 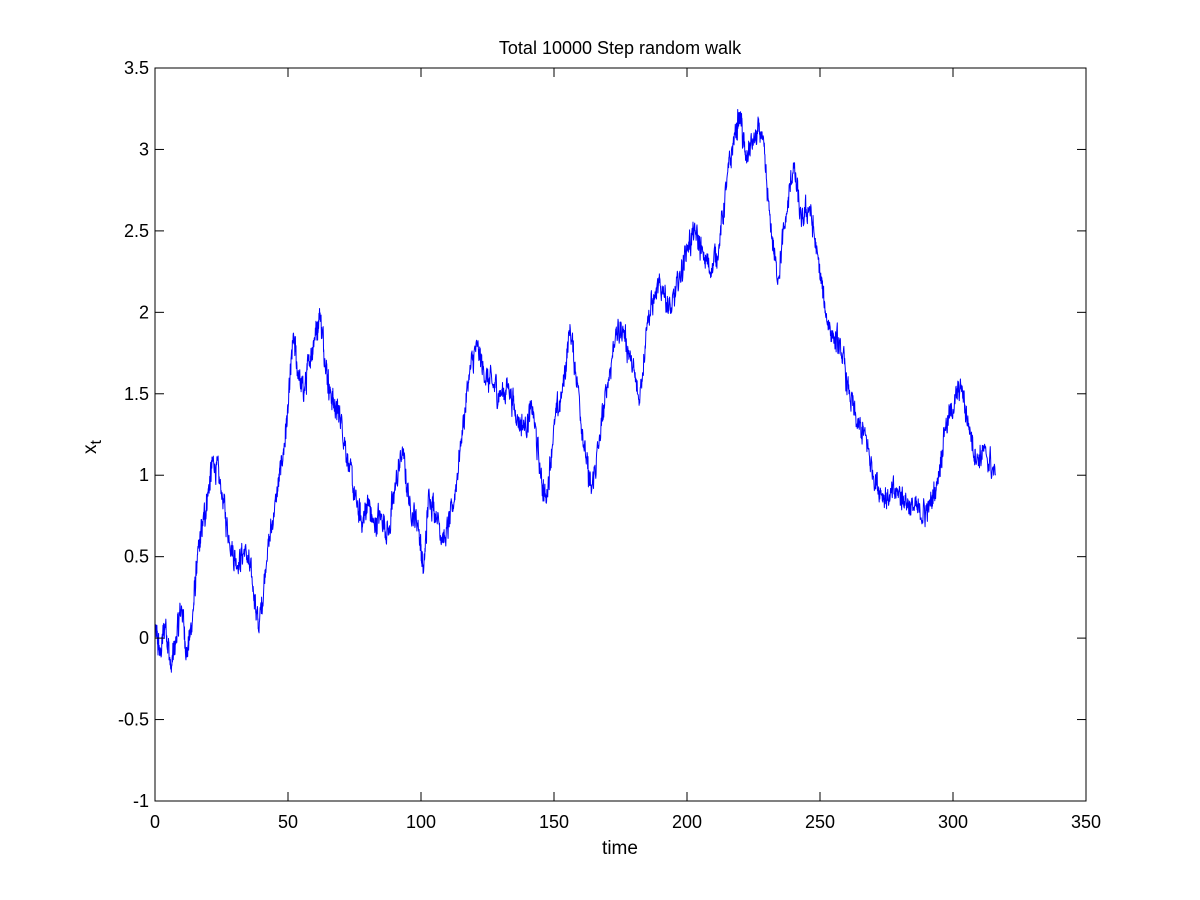 I want to click on x-tick-label: 200, so click(x=687, y=822).